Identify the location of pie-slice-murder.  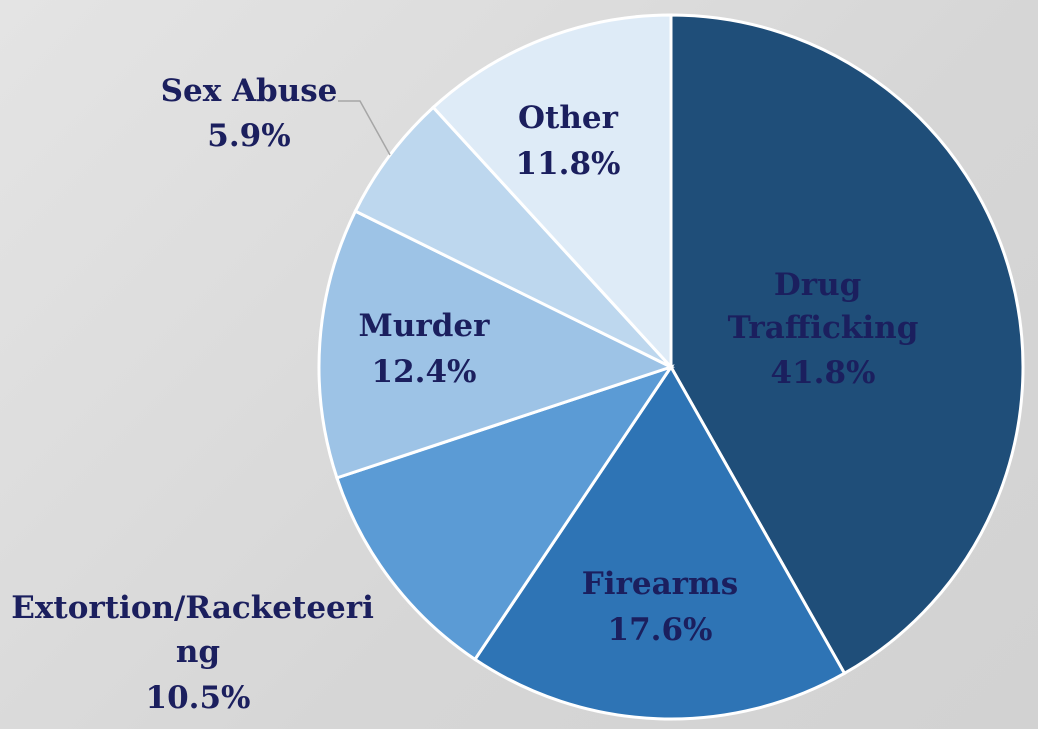
(496, 344).